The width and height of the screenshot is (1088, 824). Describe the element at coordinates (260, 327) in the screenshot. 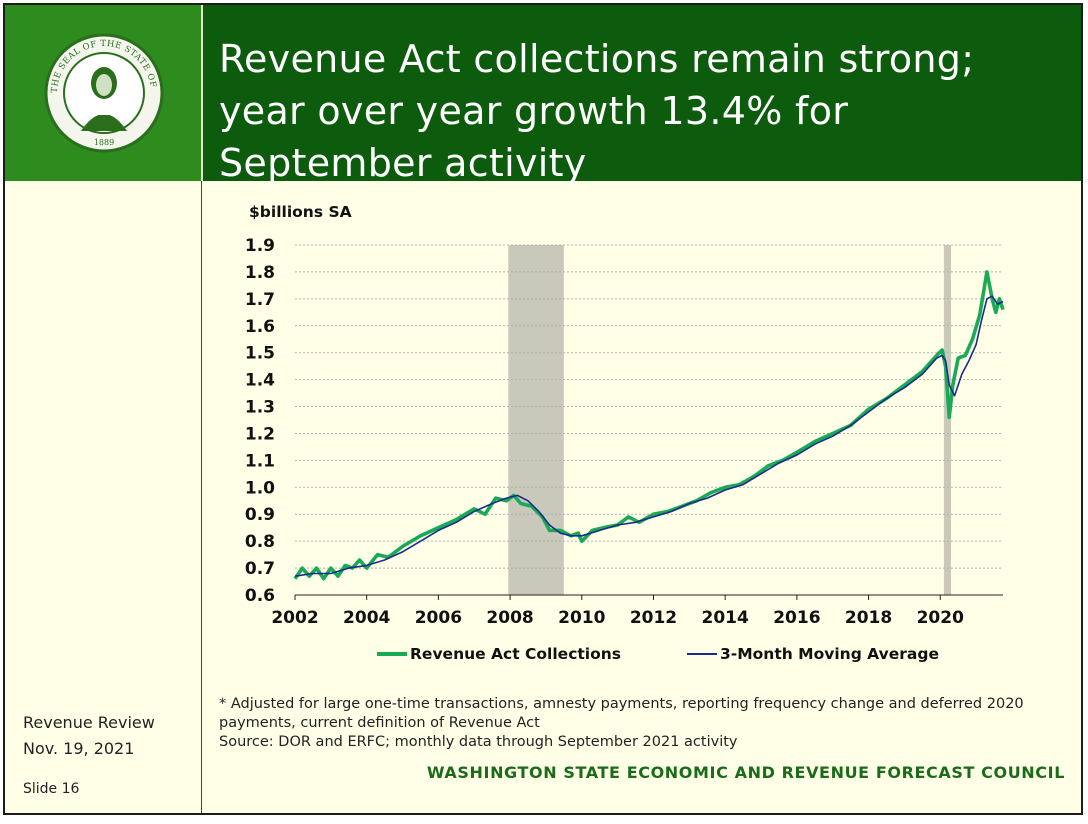

I see `y-tick-label: 1.6` at that location.